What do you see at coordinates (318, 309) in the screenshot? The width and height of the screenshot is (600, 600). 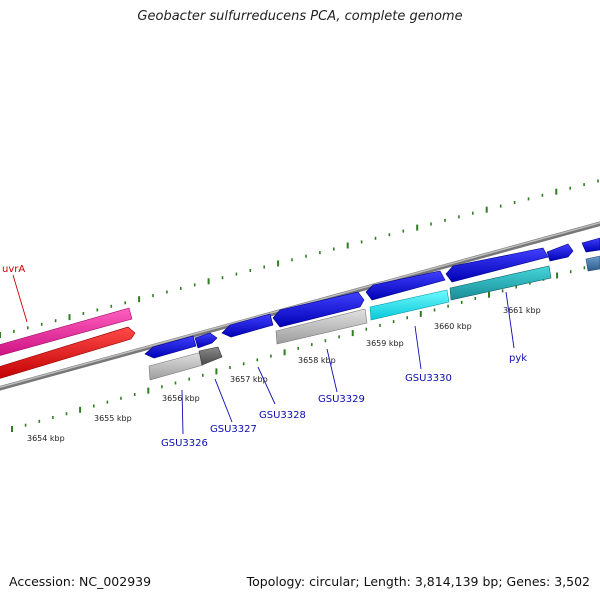 I see `gene-gsu3329-blue` at bounding box center [318, 309].